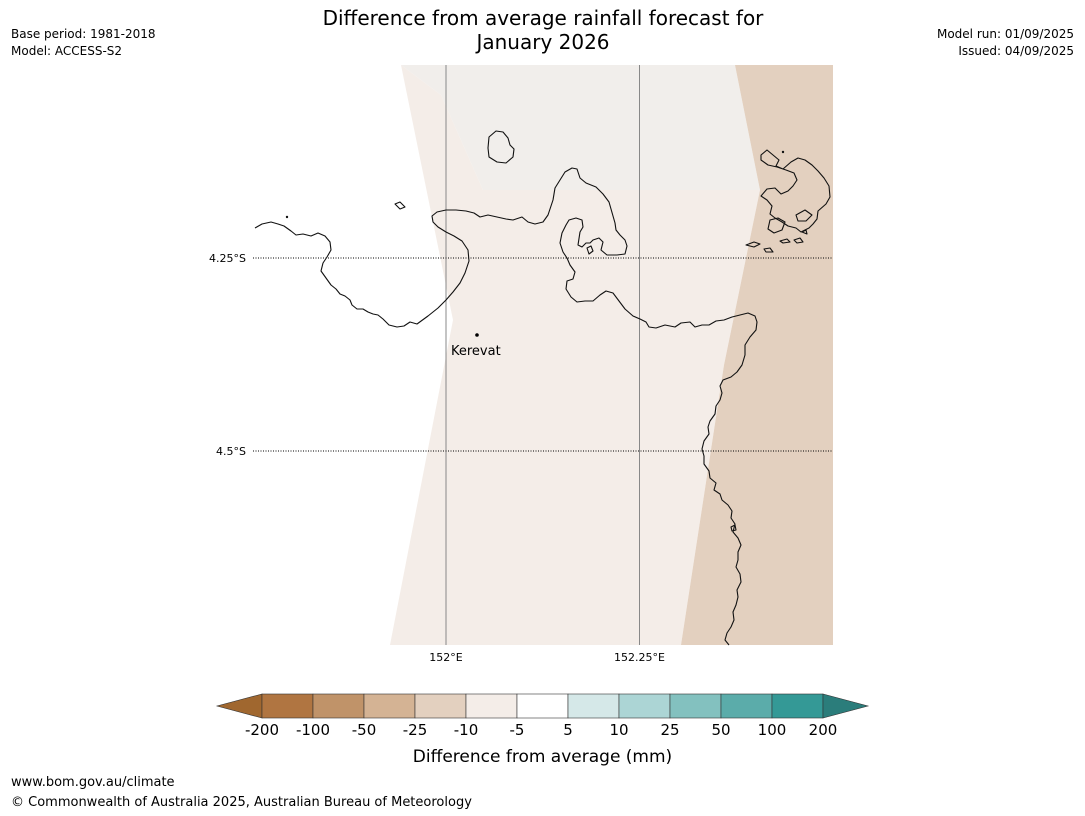  I want to click on lon-label-152: 152°E, so click(445, 657).